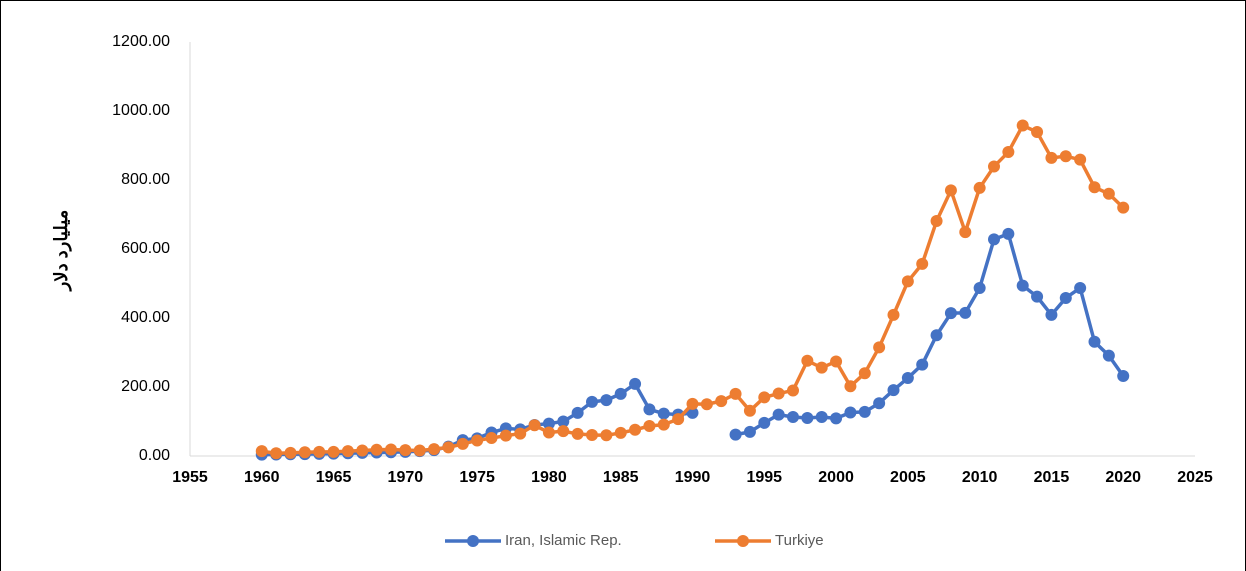  What do you see at coordinates (145, 386) in the screenshot?
I see `y-tick-label: 200.00` at bounding box center [145, 386].